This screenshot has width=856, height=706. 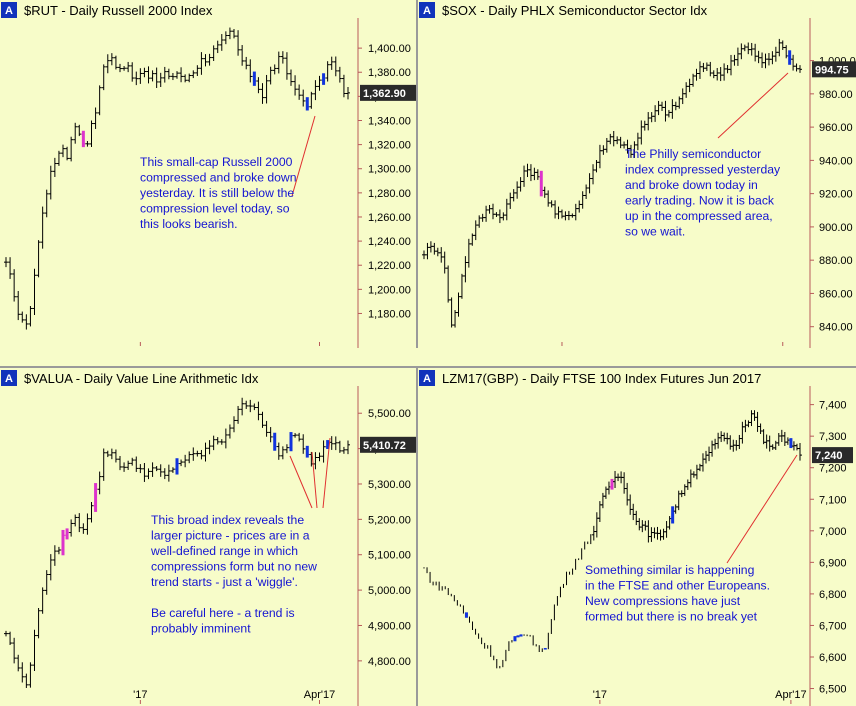 I want to click on annotation-line-text: well-defined range in which, so click(x=224, y=551).